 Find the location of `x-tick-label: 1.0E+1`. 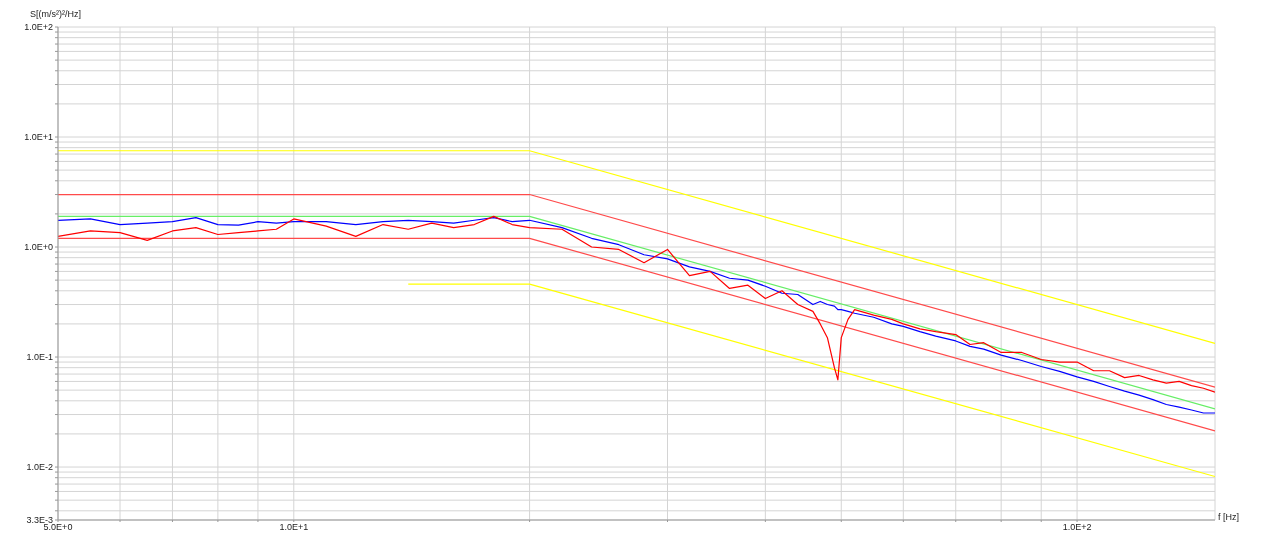

x-tick-label: 1.0E+1 is located at coordinates (294, 527).